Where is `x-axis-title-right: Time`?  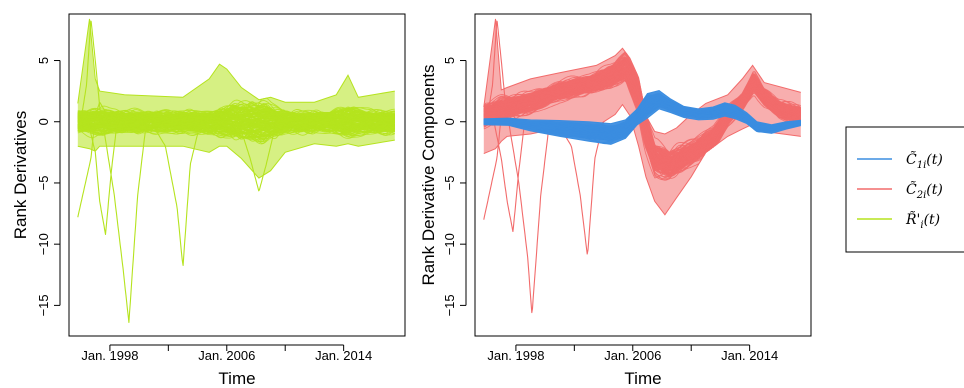
x-axis-title-right: Time is located at coordinates (642, 378).